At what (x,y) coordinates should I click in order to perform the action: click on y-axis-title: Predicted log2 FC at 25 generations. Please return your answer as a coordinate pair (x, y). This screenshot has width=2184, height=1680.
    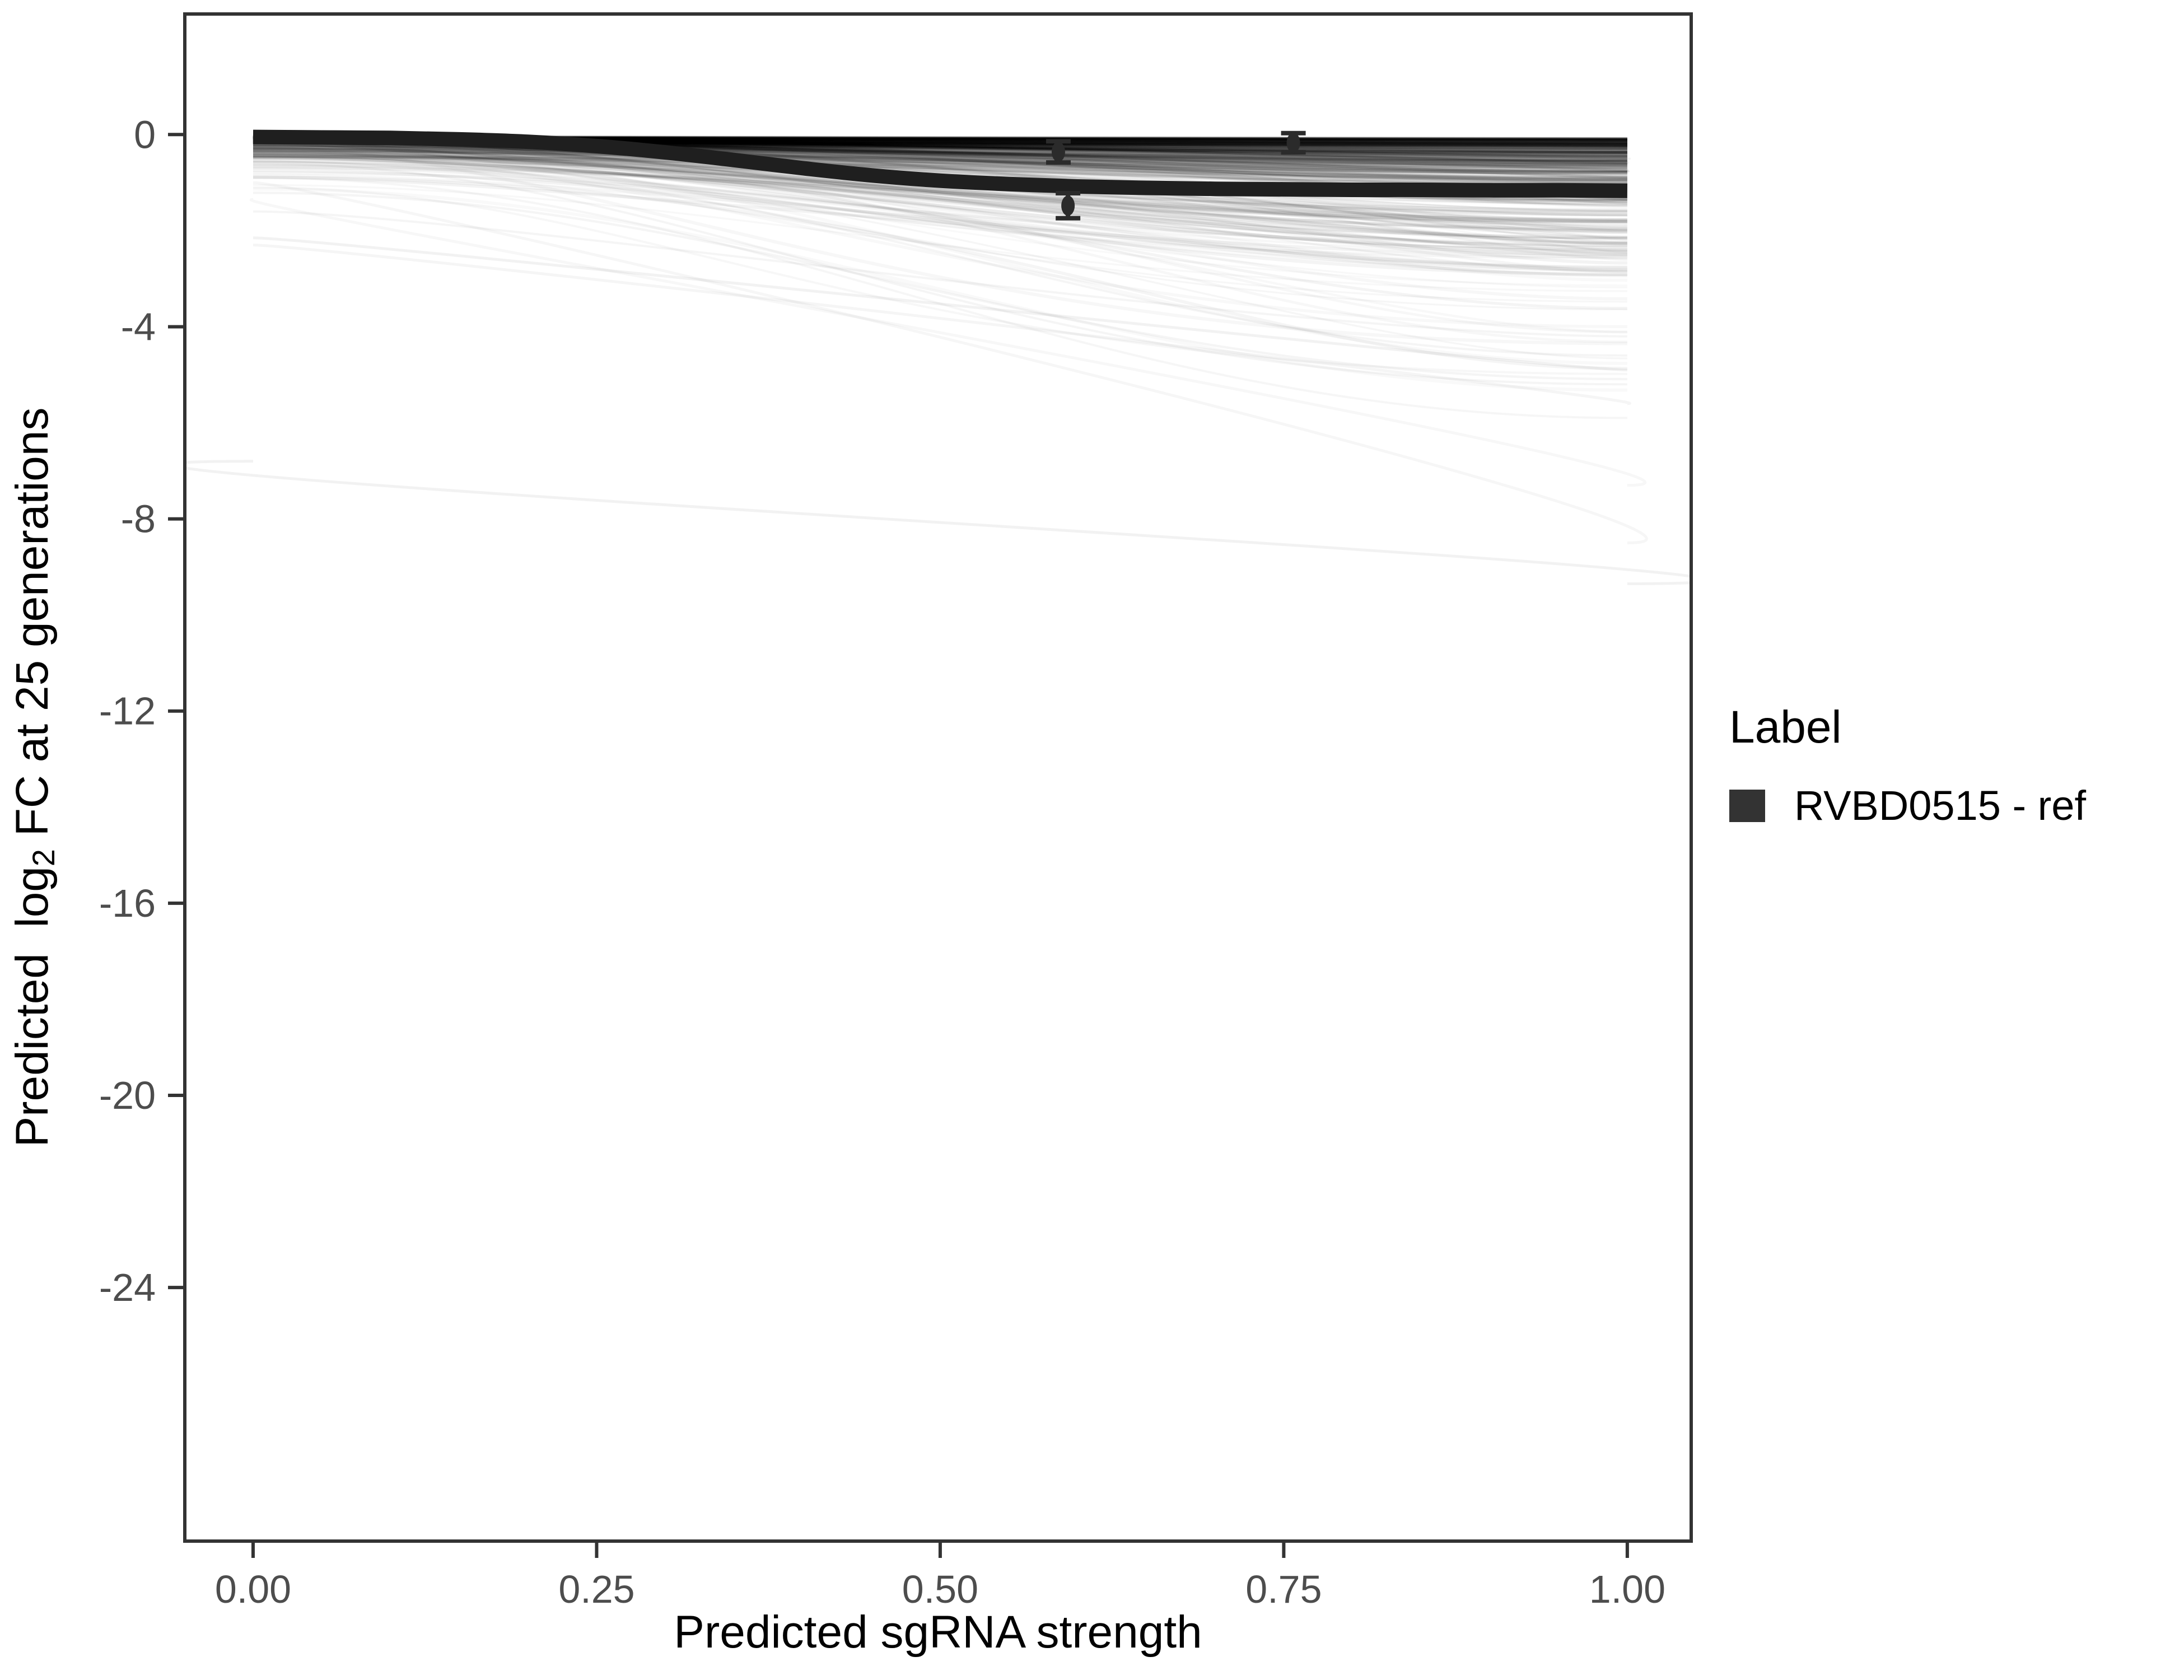
    Looking at the image, I should click on (34, 777).